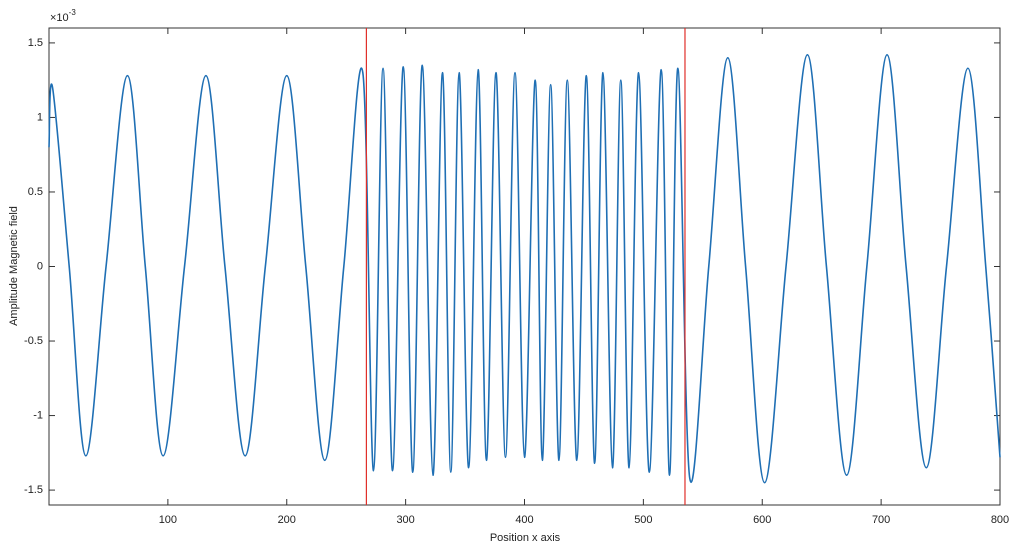 Image resolution: width=1011 pixels, height=547 pixels. What do you see at coordinates (35, 43) in the screenshot?
I see `y-tick-label: 1.5` at bounding box center [35, 43].